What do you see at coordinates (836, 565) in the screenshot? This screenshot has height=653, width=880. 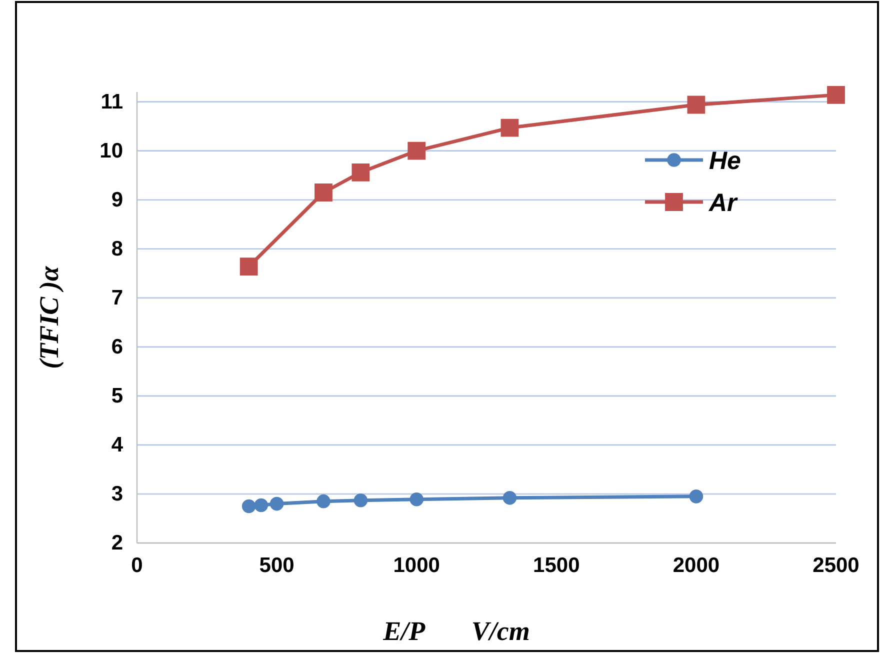 I see `x-tick-label: 2500` at bounding box center [836, 565].